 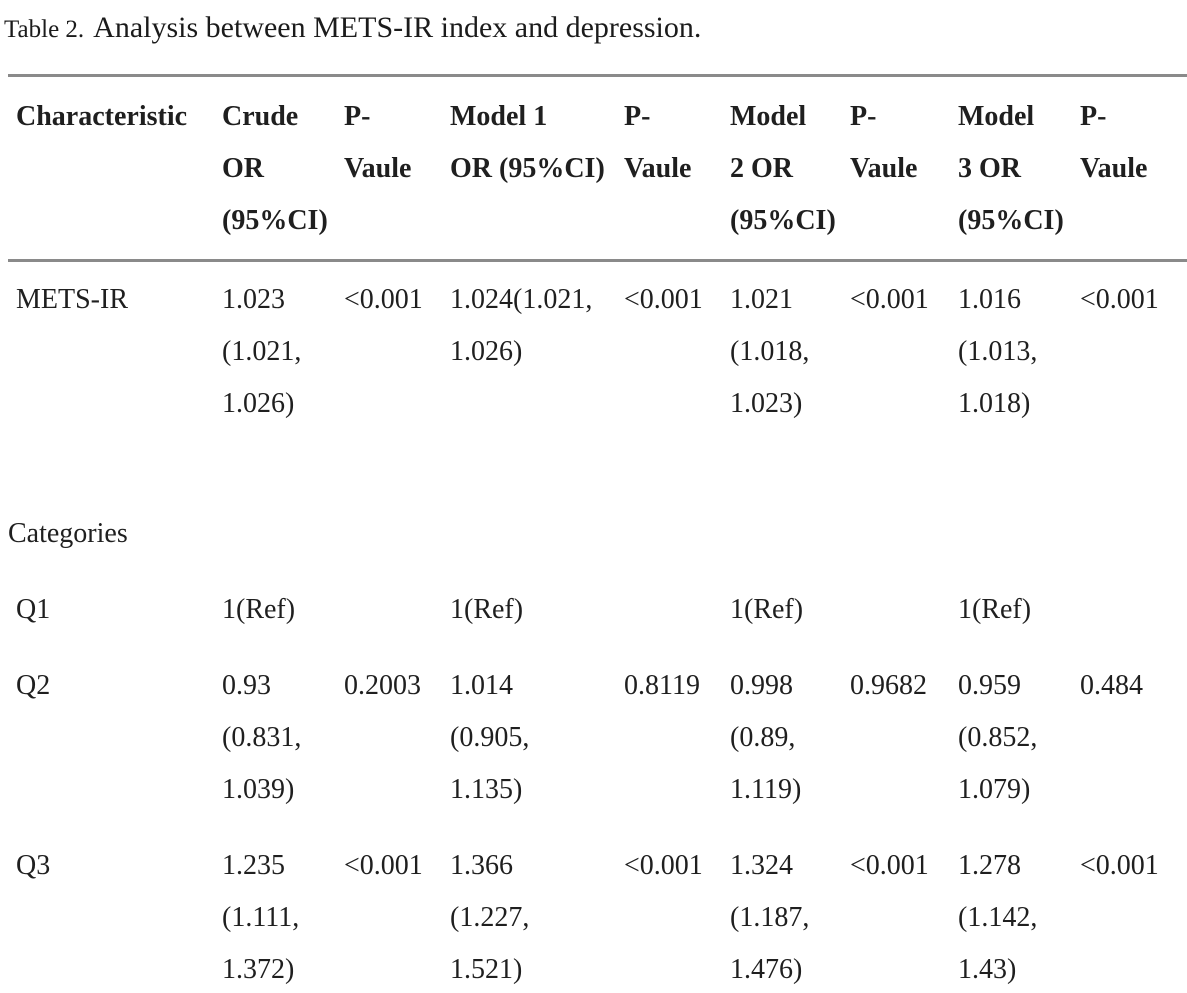 What do you see at coordinates (262, 737) in the screenshot?
I see `table-cell: 0.93 (0.831, 1.039)` at bounding box center [262, 737].